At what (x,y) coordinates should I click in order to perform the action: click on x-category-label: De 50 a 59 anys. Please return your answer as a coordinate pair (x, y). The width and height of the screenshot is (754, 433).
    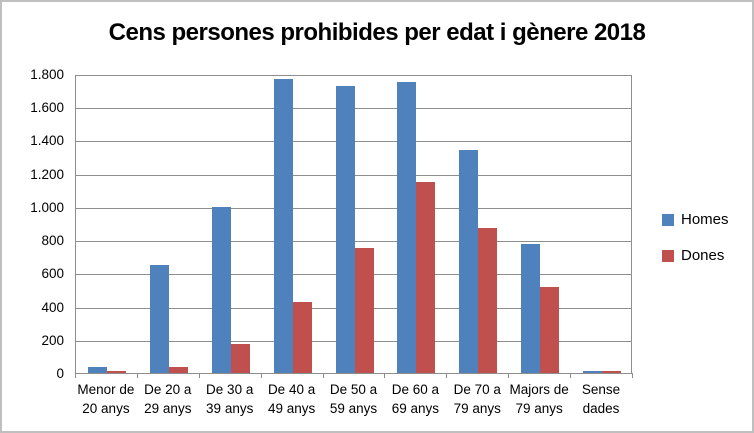
    Looking at the image, I should click on (353, 399).